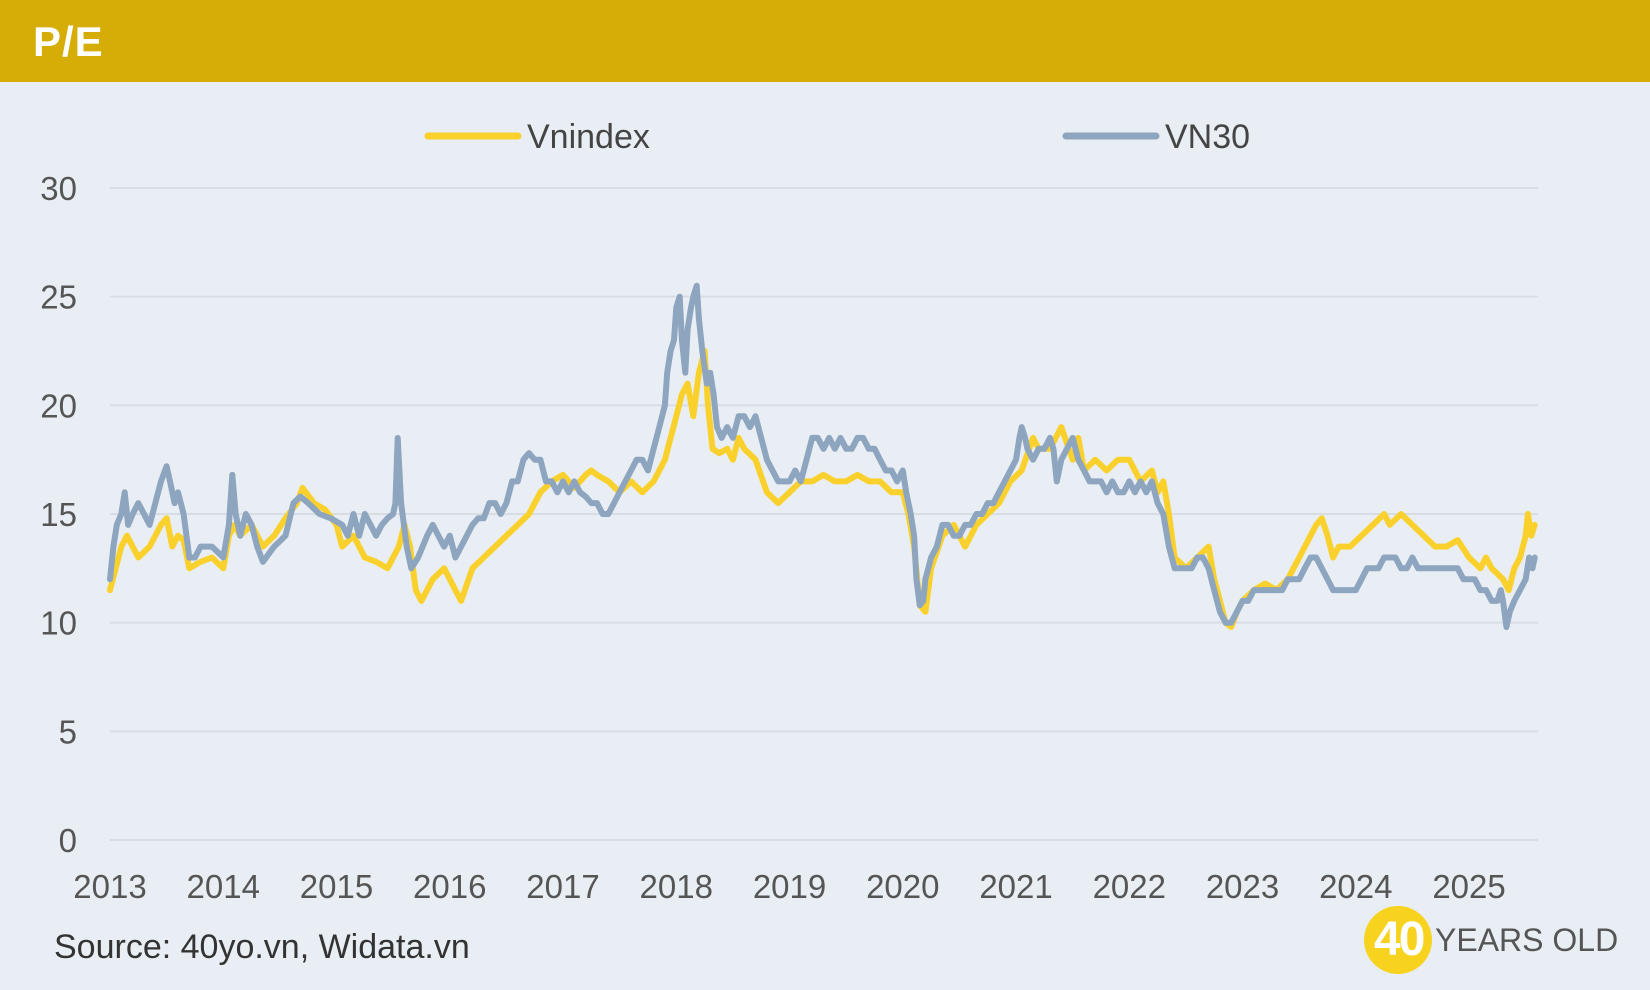 Image resolution: width=1650 pixels, height=990 pixels. Describe the element at coordinates (58, 188) in the screenshot. I see `y-tick-label: 30` at that location.